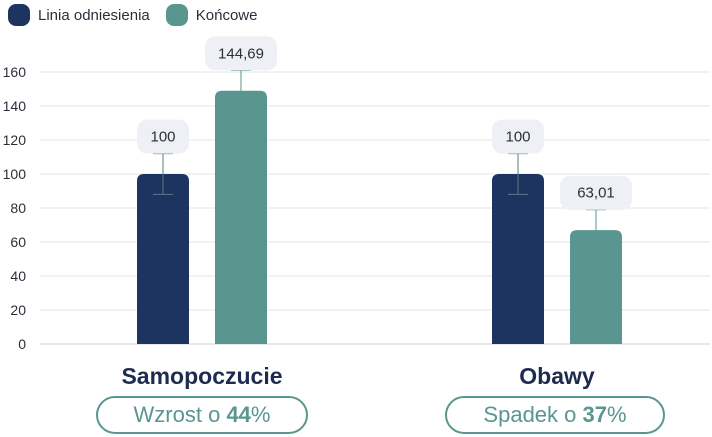 The image size is (712, 437). What do you see at coordinates (557, 376) in the screenshot?
I see `category-label: Obawy` at bounding box center [557, 376].